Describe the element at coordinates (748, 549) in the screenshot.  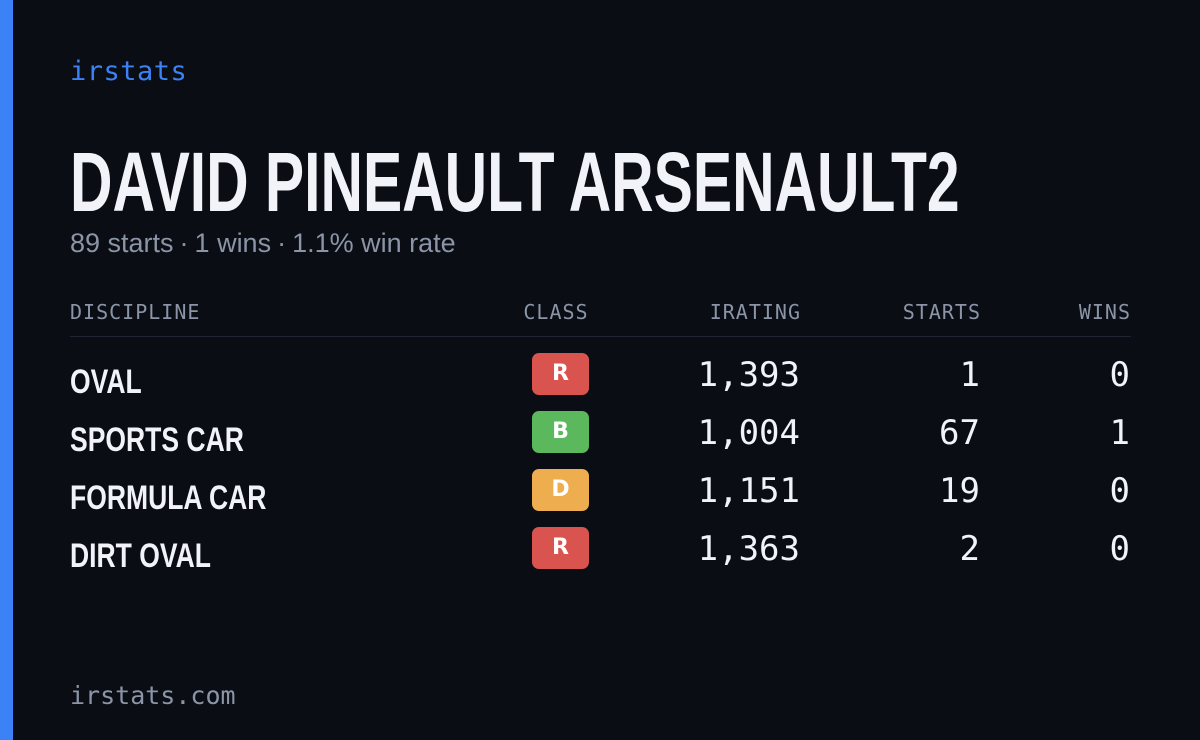
I see `irating-value: 1,363` at that location.